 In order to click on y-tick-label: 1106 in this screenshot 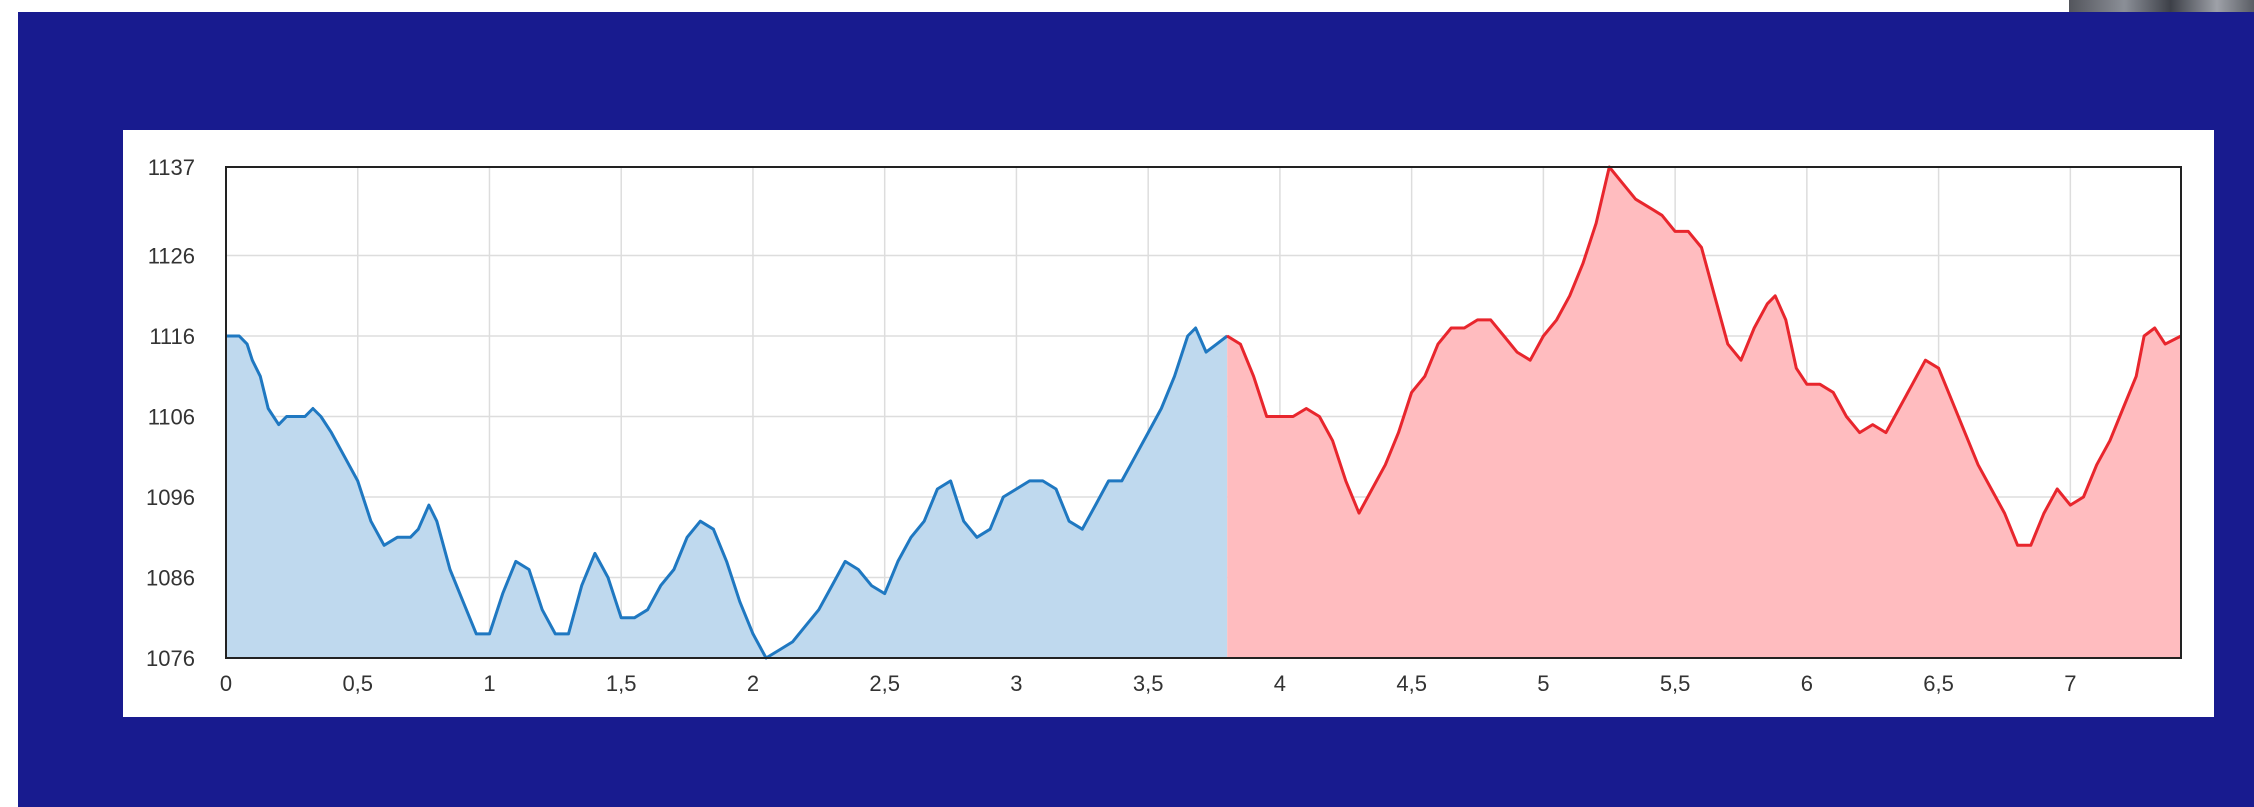, I will do `click(171, 417)`.